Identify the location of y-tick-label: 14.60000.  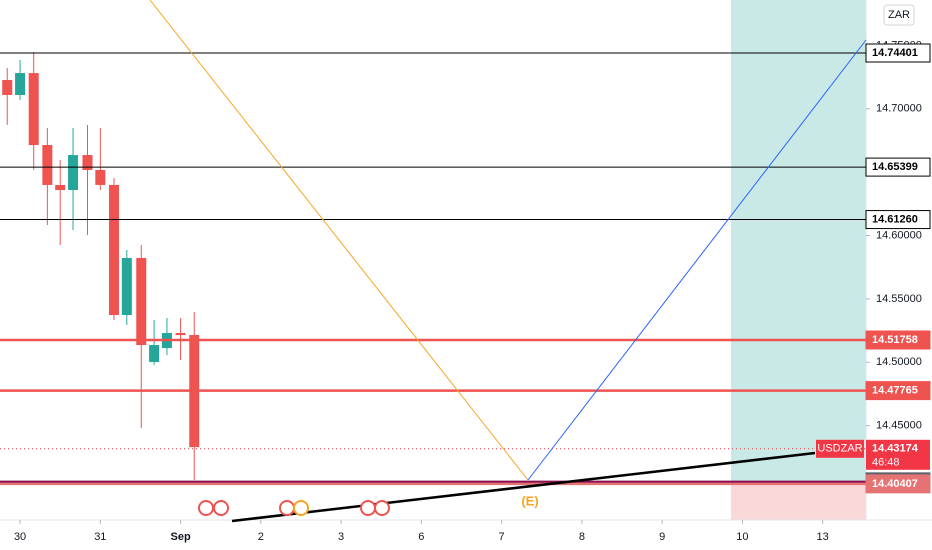
(899, 235).